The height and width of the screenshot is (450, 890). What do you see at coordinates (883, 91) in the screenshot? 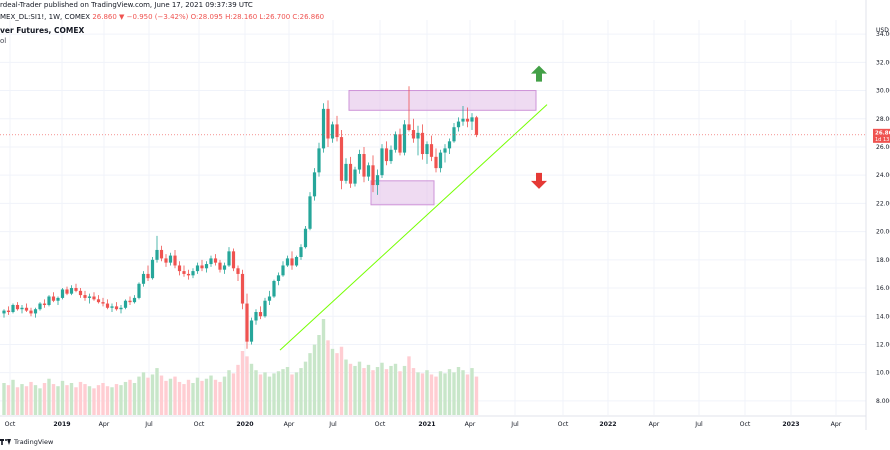
I see `price-tick-label: 30.000` at bounding box center [883, 91].